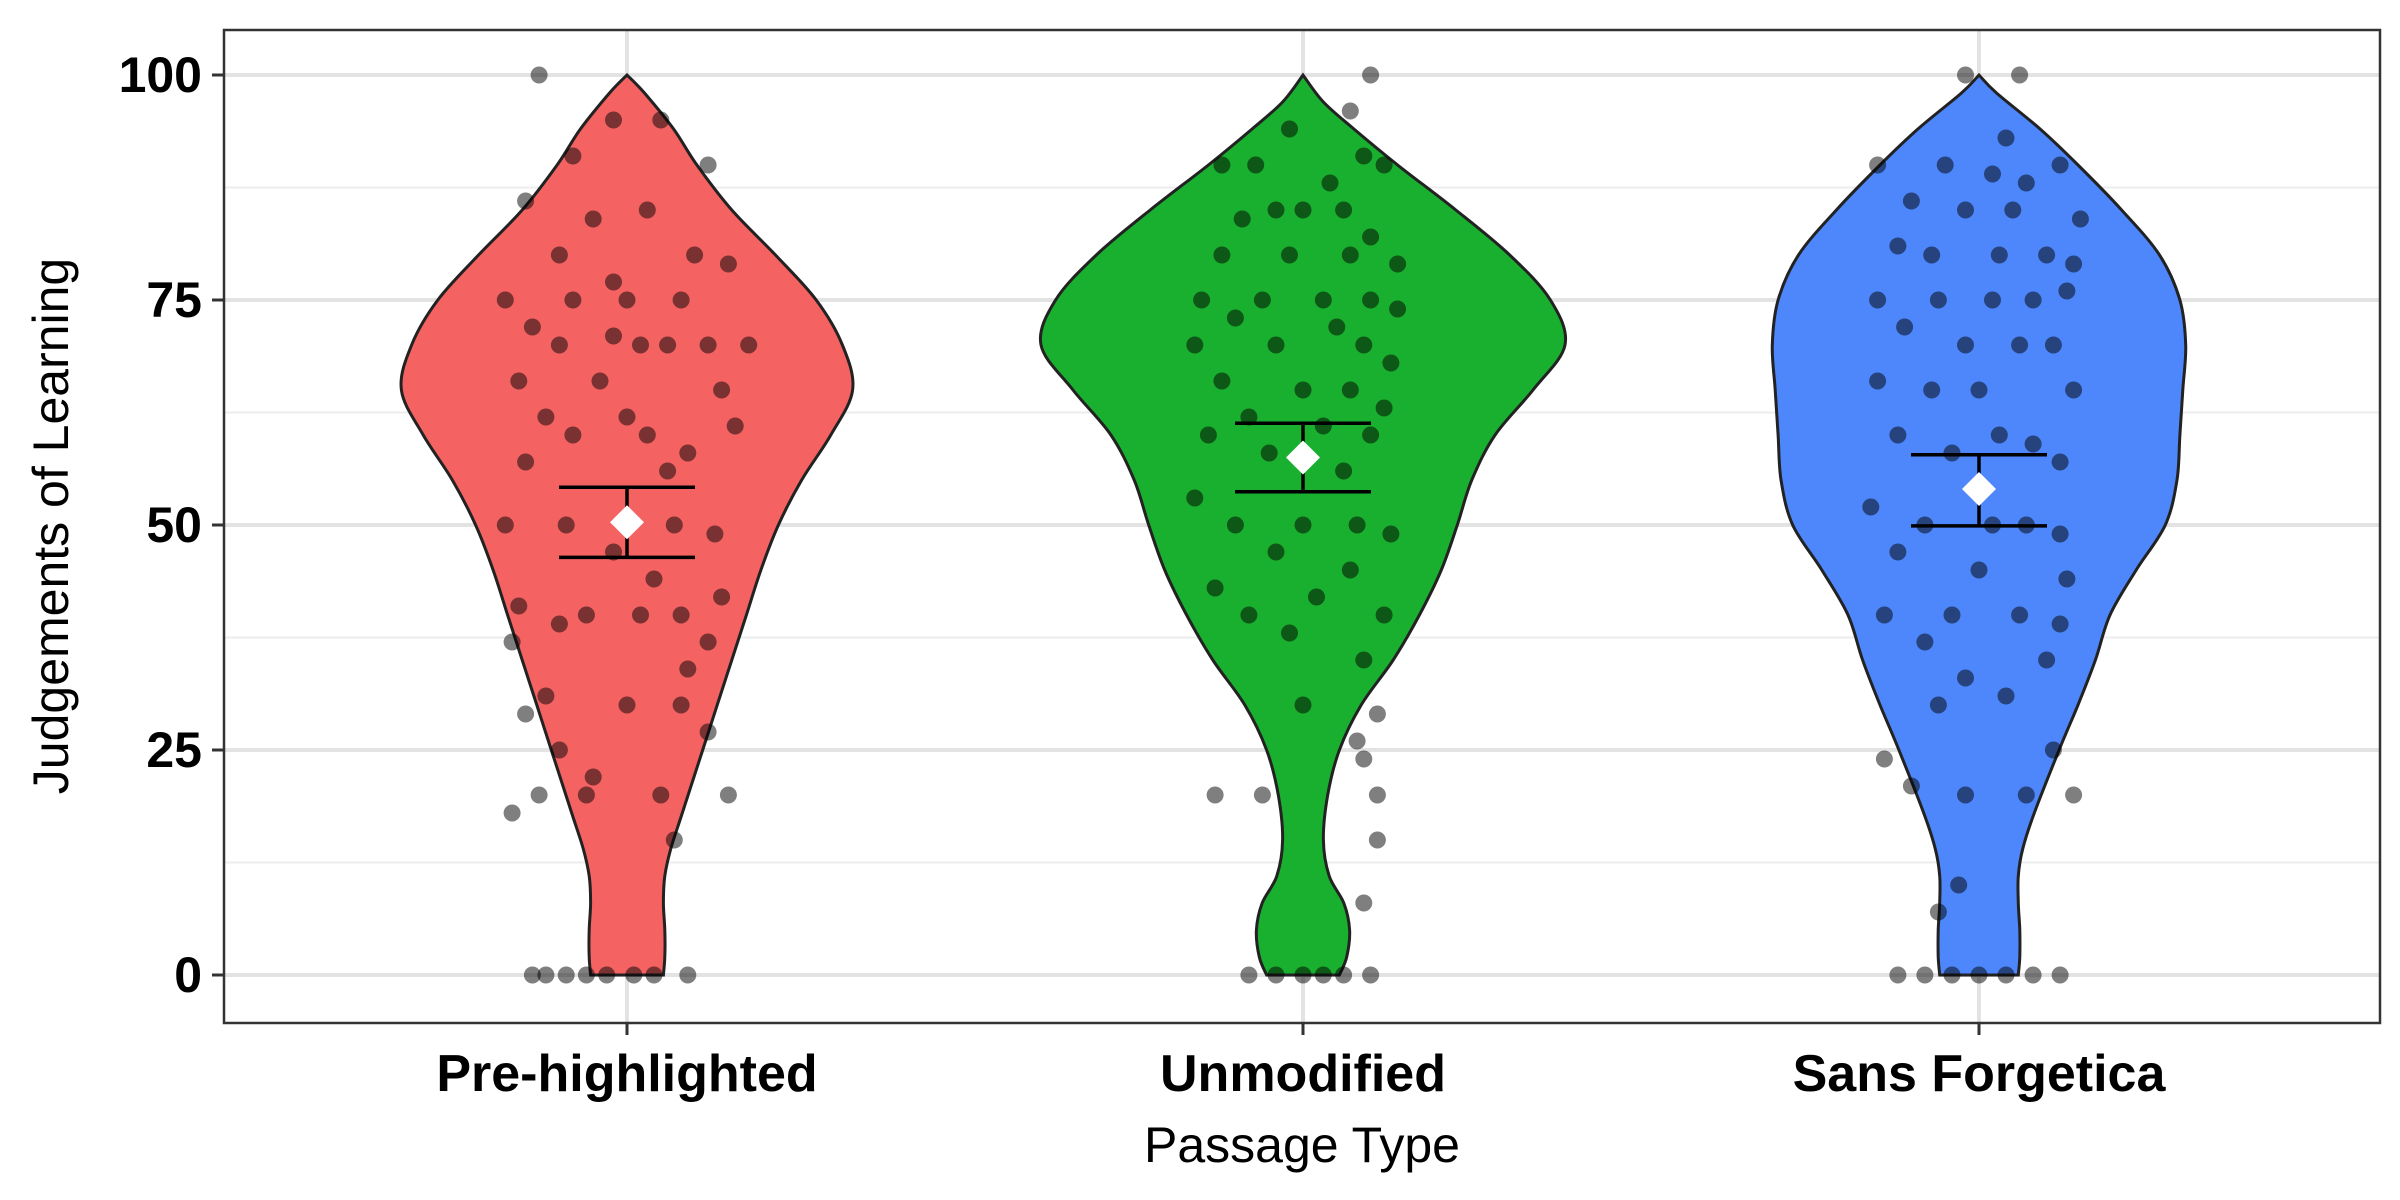 This screenshot has width=2400, height=1200. What do you see at coordinates (1980, 1074) in the screenshot?
I see `x-tick-label: Sans Forgetica` at bounding box center [1980, 1074].